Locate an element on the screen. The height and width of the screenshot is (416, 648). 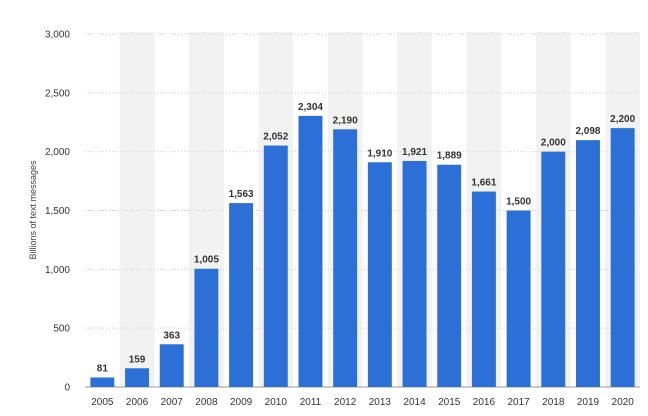
data-label: 363 is located at coordinates (171, 335).